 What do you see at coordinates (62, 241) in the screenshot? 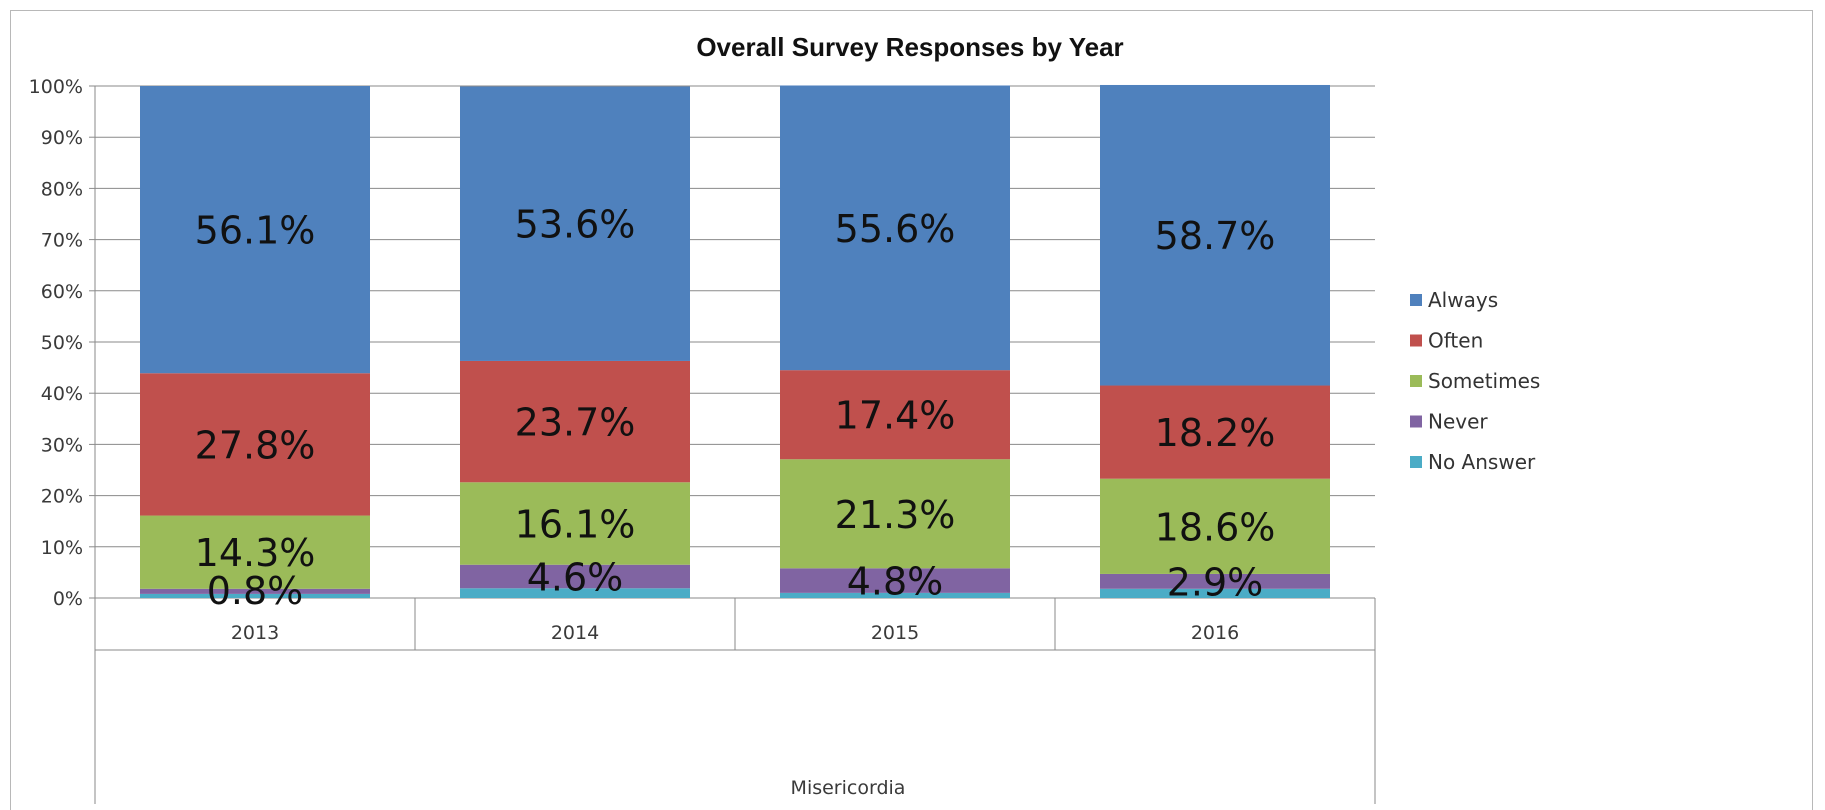
I see `y-tick-label: 70%` at bounding box center [62, 241].